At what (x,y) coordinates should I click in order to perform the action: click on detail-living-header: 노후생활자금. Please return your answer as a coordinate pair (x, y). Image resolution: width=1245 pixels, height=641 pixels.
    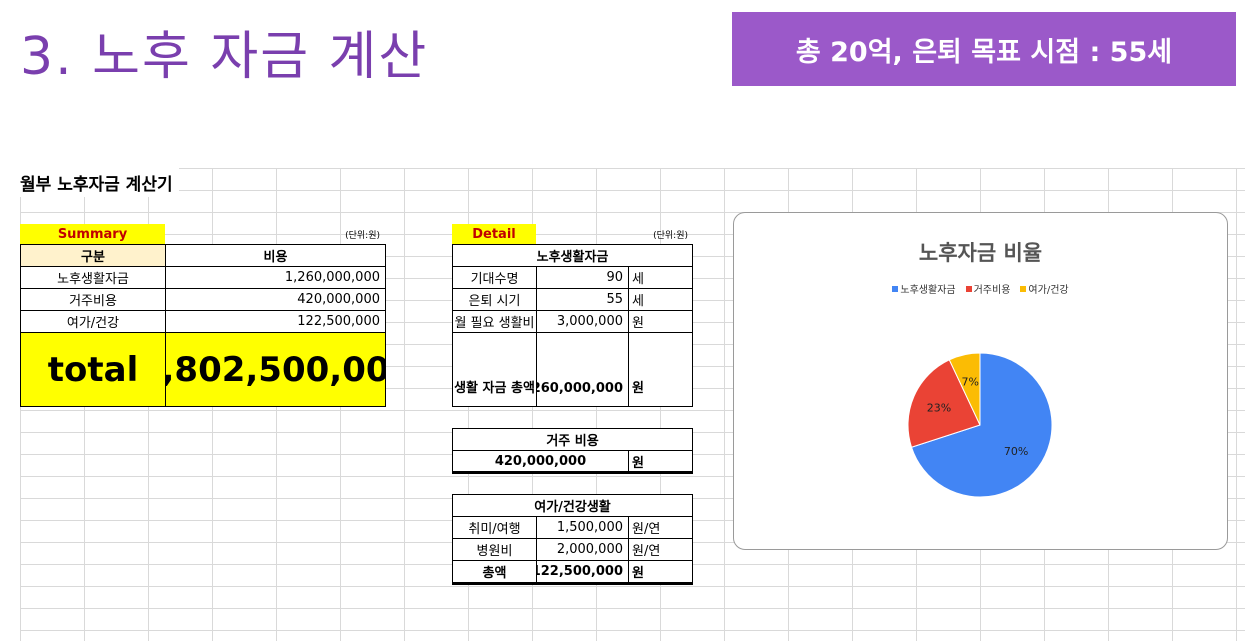
    Looking at the image, I should click on (572, 255).